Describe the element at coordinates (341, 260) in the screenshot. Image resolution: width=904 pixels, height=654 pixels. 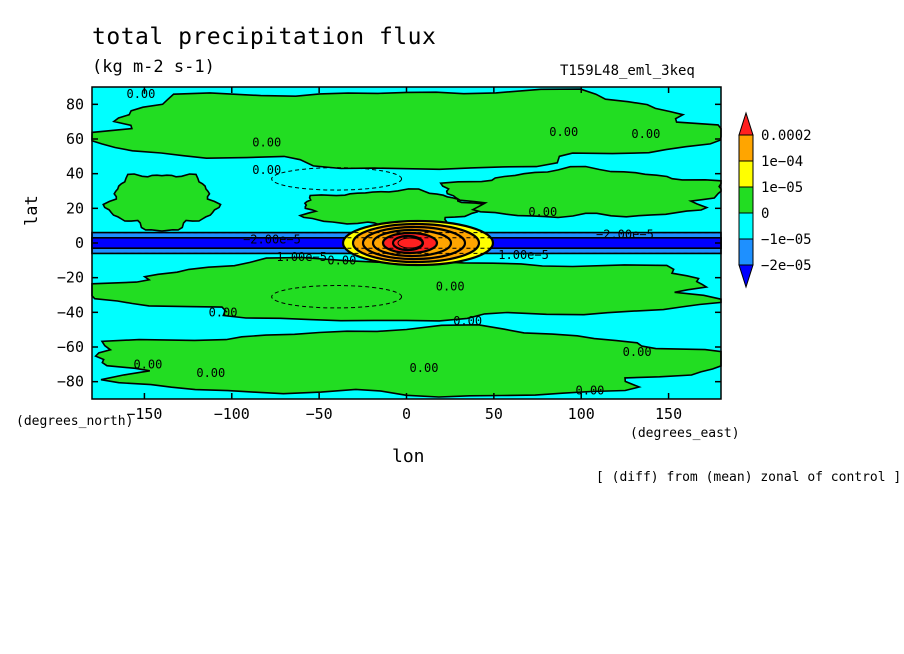
I see `contour-label-14: 0.00` at that location.